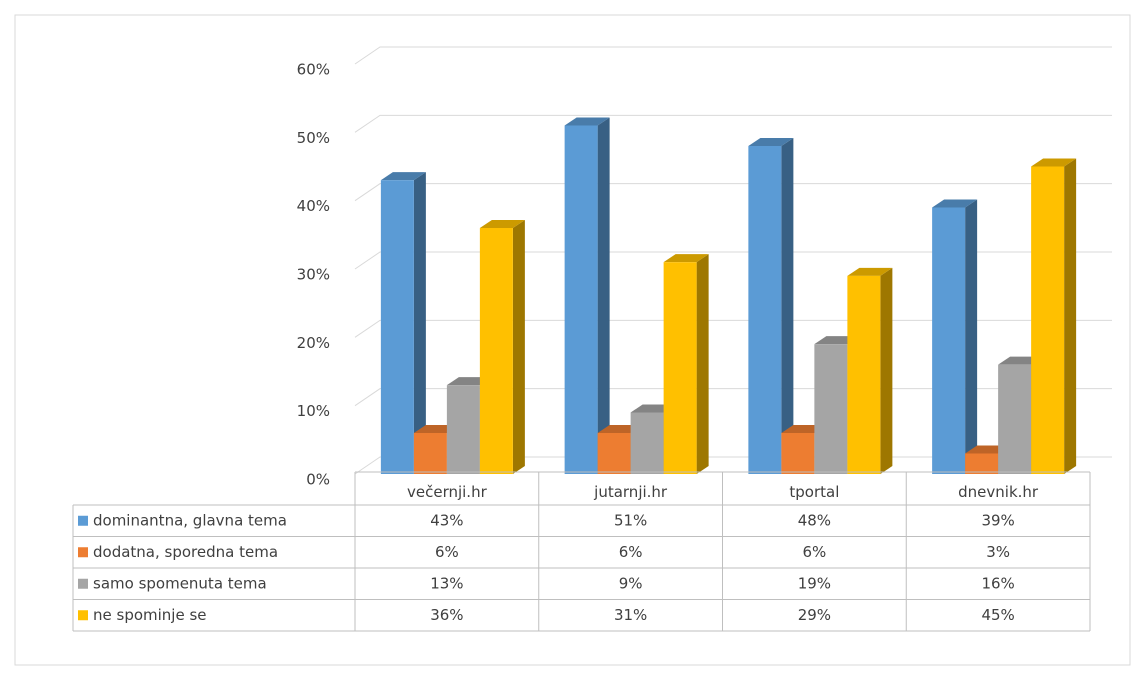 The height and width of the screenshot is (683, 1145). What do you see at coordinates (447, 492) in the screenshot?
I see `category-label: večernji.hr` at bounding box center [447, 492].